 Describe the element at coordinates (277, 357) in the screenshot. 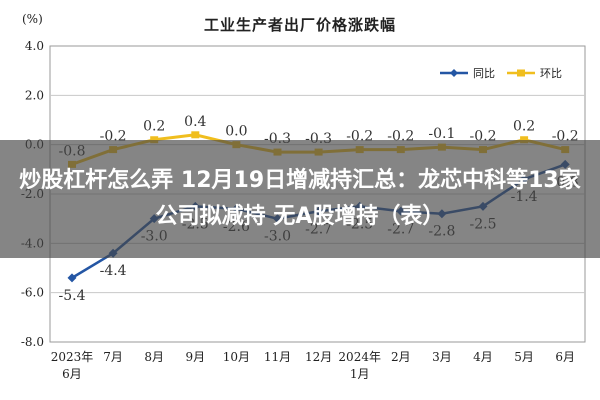

I see `x-tick-label: 11月` at that location.